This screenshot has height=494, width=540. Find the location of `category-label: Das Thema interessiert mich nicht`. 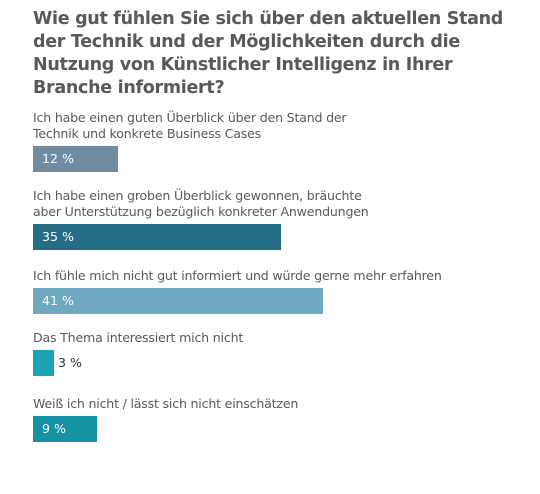

category-label: Das Thema interessiert mich nicht is located at coordinates (138, 337).